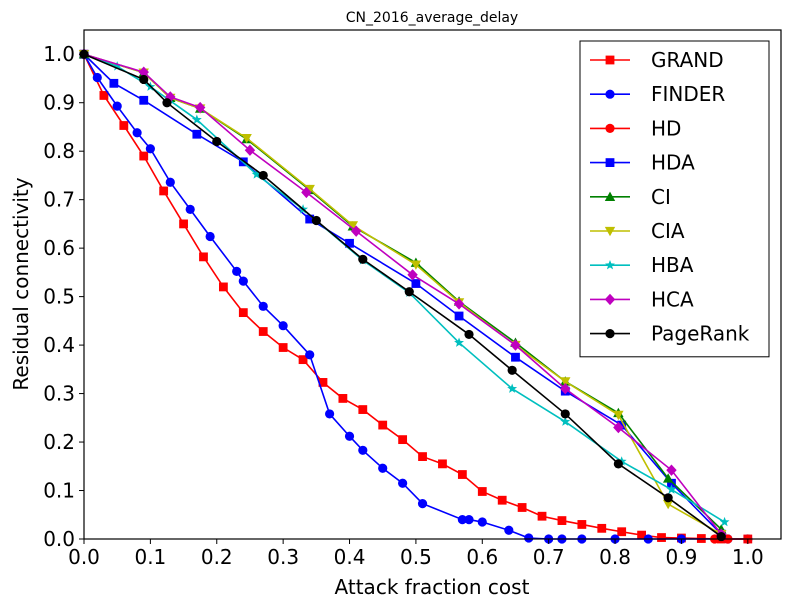 The image size is (790, 610). I want to click on legend-label: CIA, so click(668, 231).